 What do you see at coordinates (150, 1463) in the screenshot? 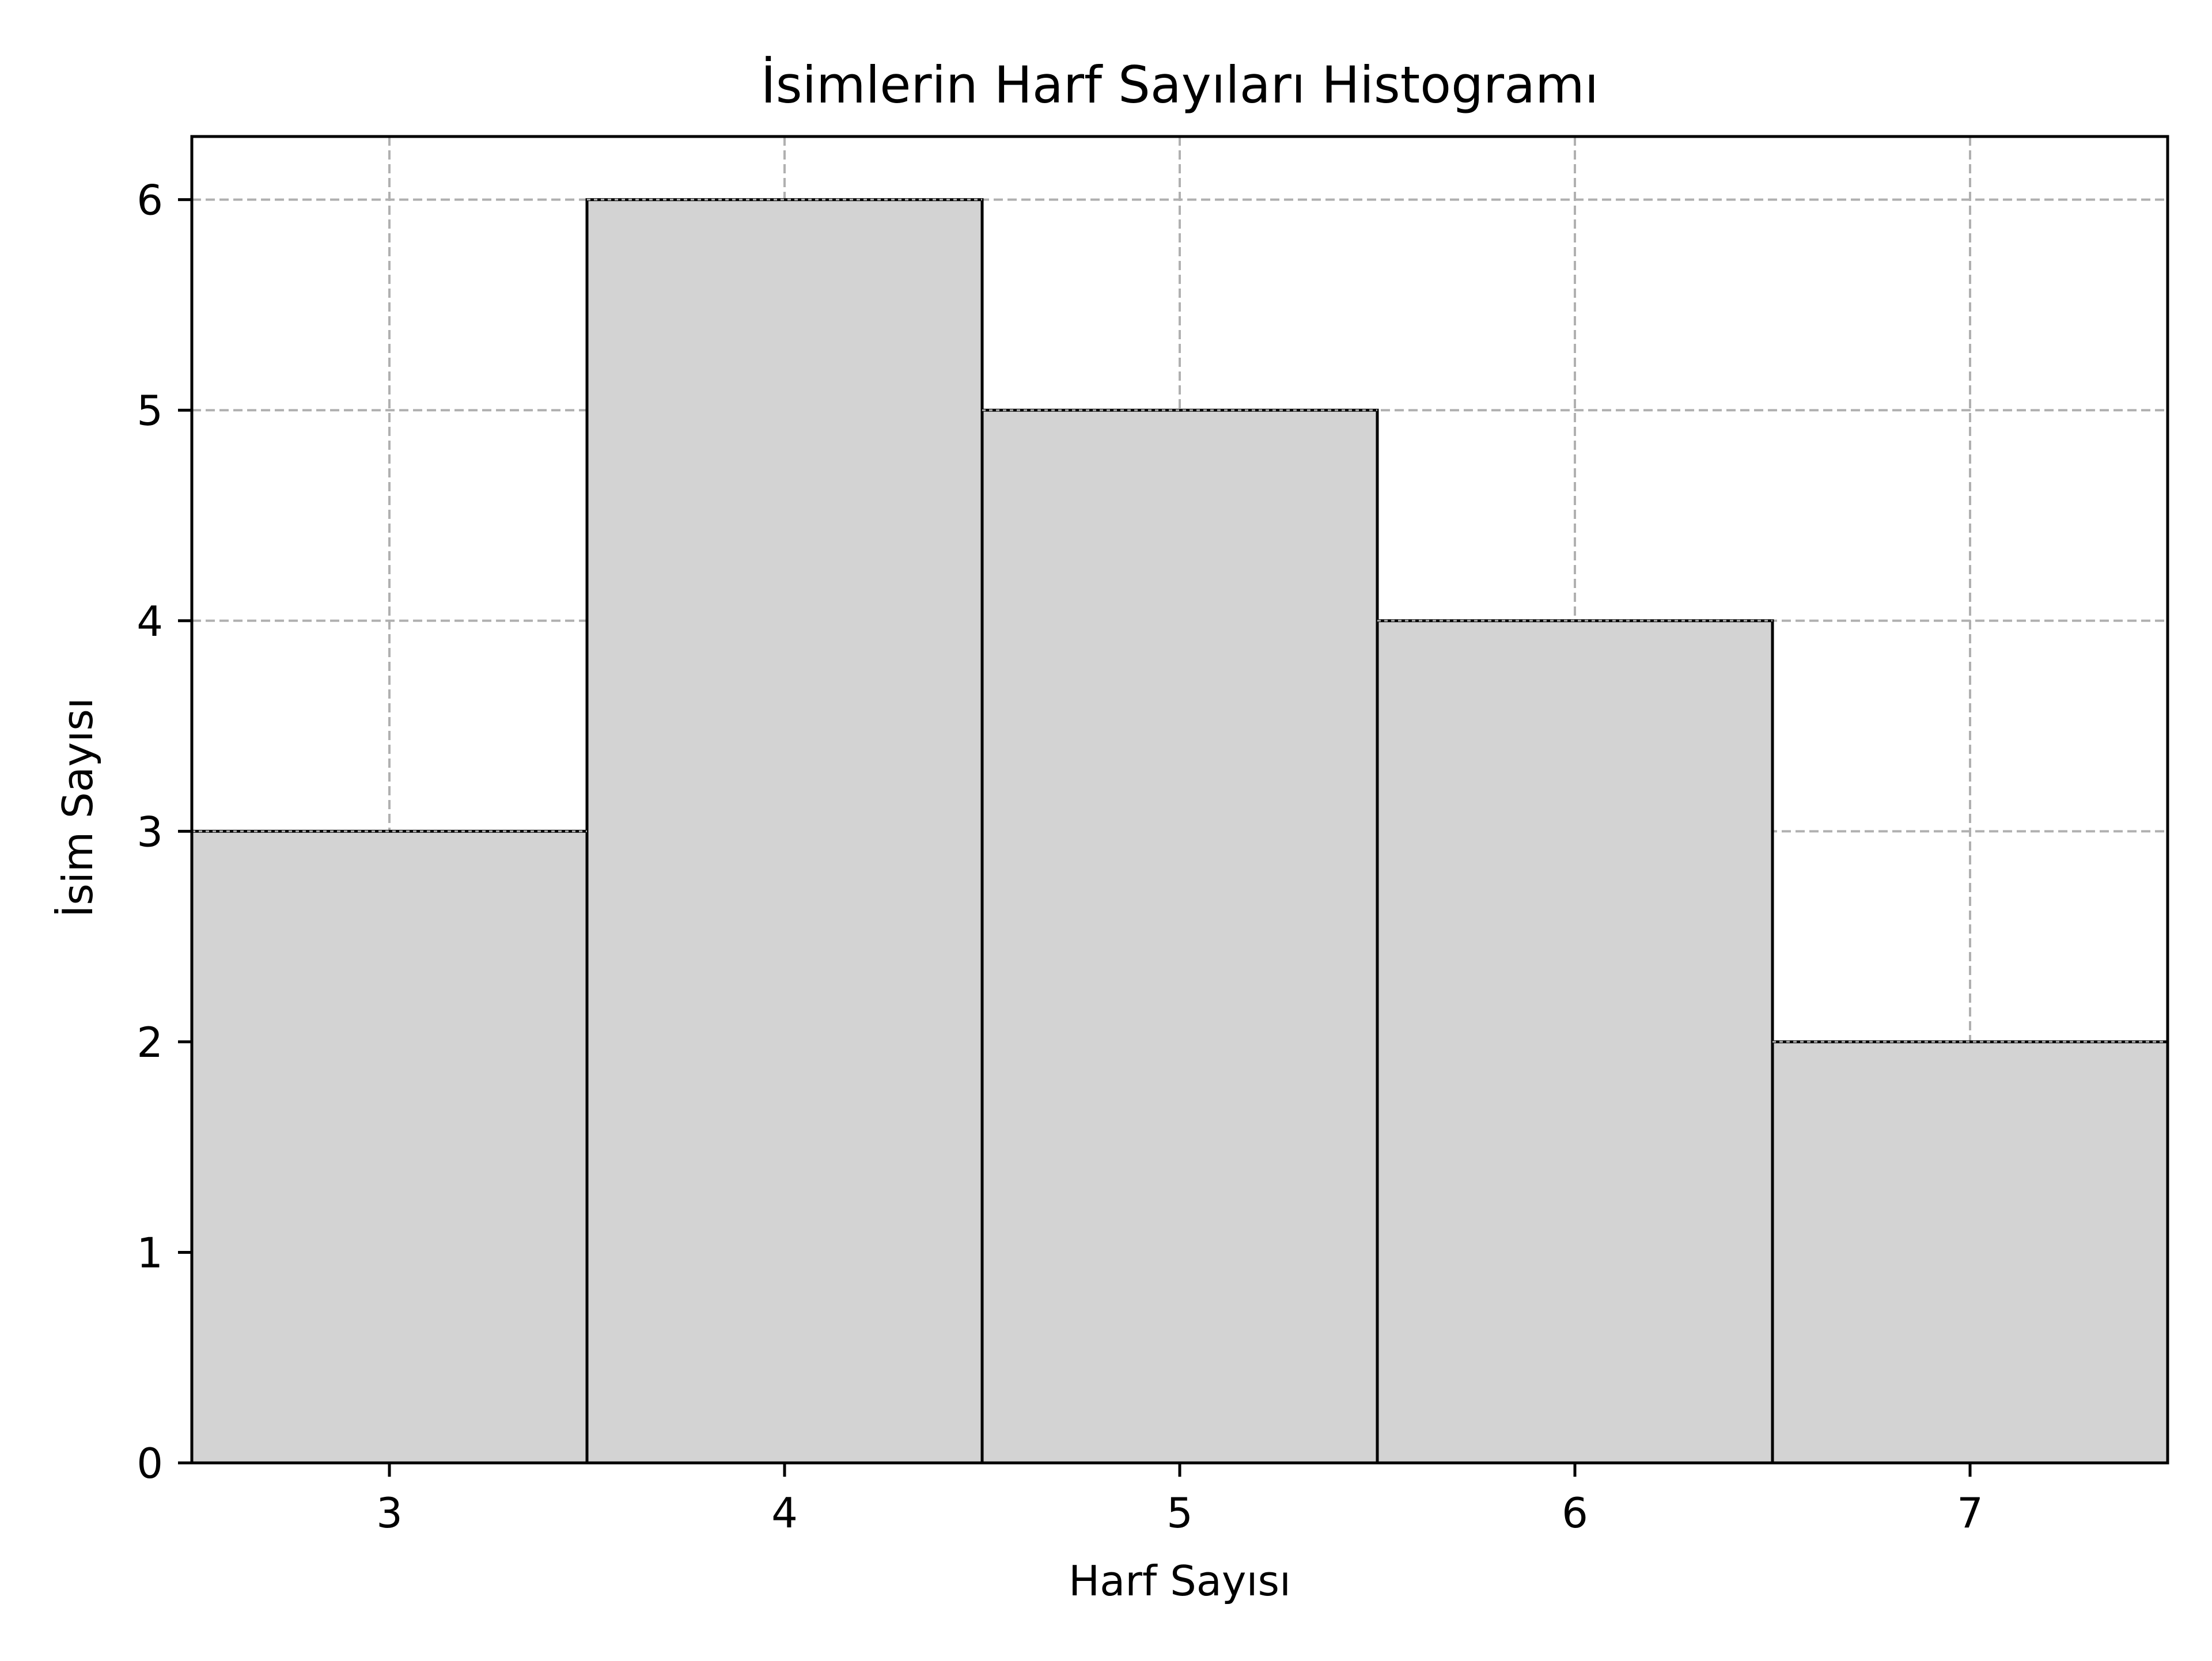
I see `y-tick-label: 0` at bounding box center [150, 1463].